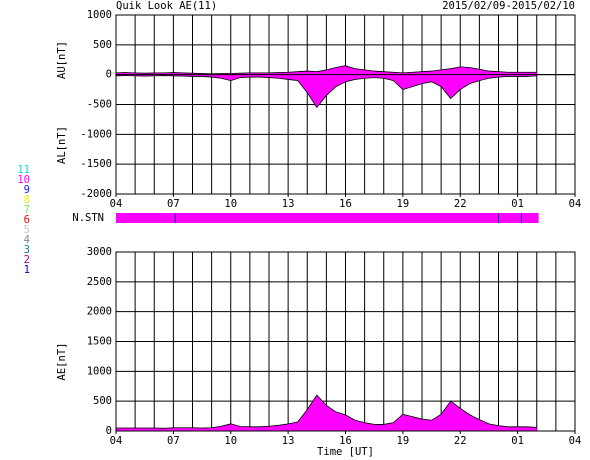  I want to click on y-tick-label: 2500, so click(99, 282).